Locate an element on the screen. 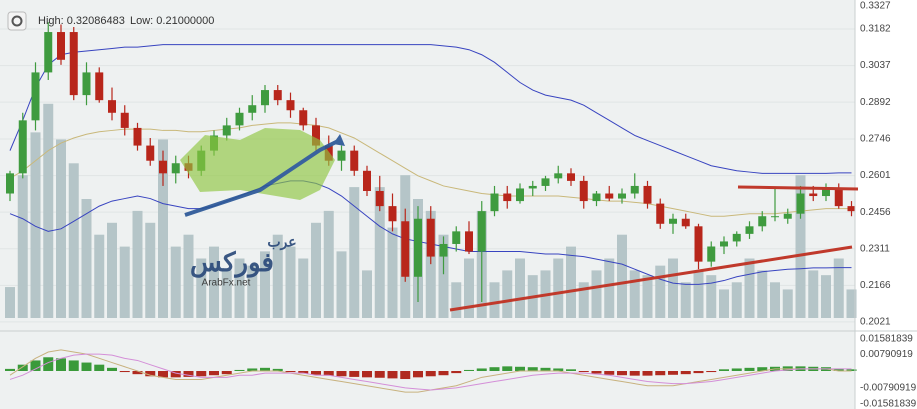  y-tick-label: 0.3182 is located at coordinates (875, 29).